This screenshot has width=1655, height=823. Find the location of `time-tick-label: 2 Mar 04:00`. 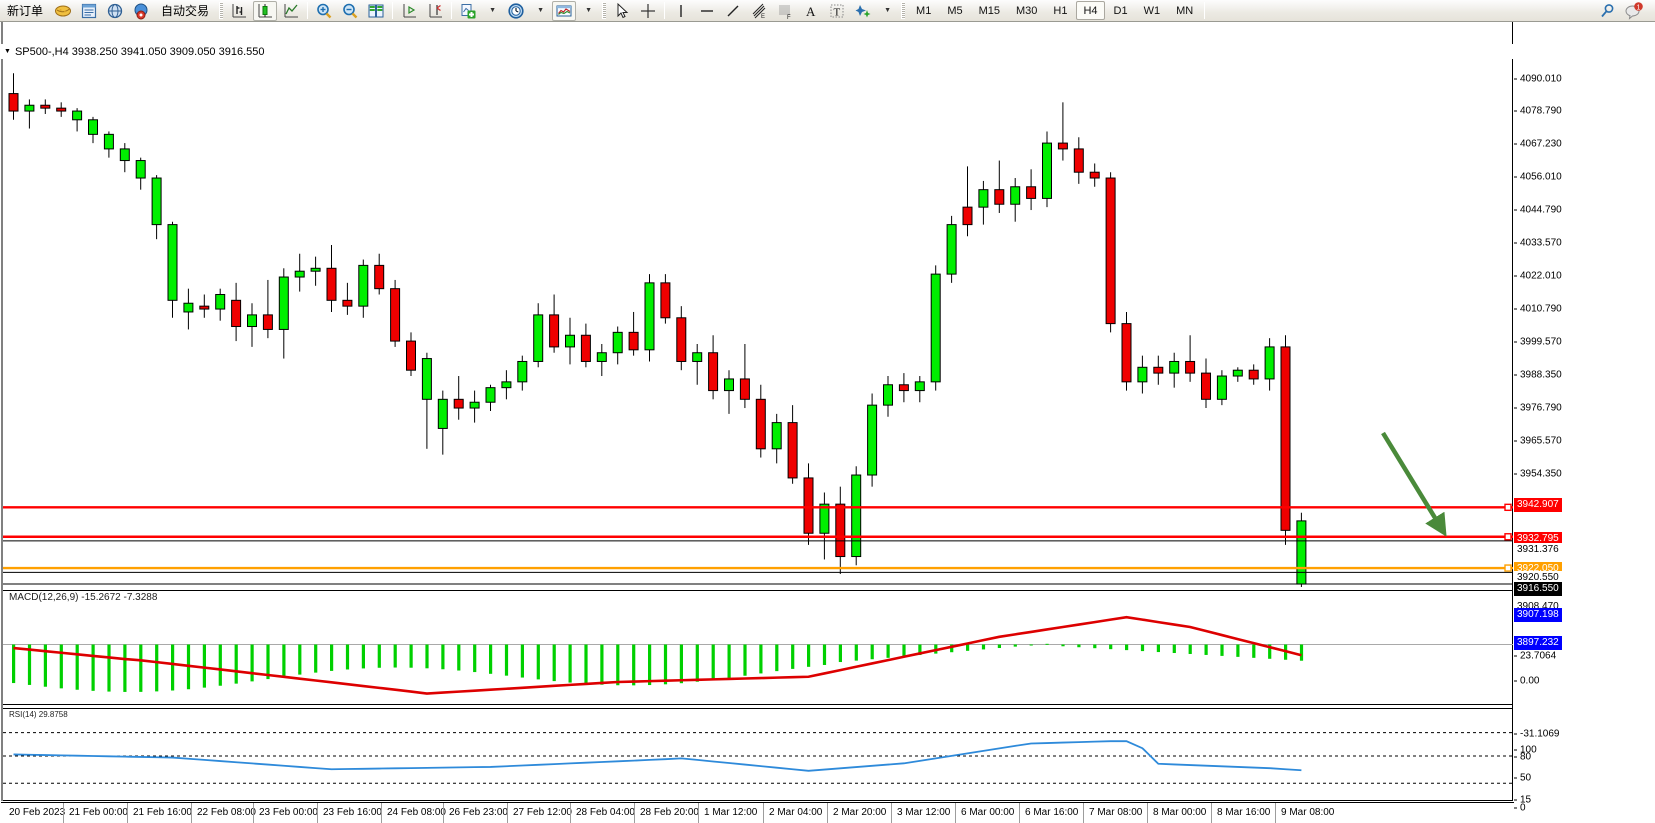

time-tick-label: 2 Mar 04:00 is located at coordinates (796, 812).